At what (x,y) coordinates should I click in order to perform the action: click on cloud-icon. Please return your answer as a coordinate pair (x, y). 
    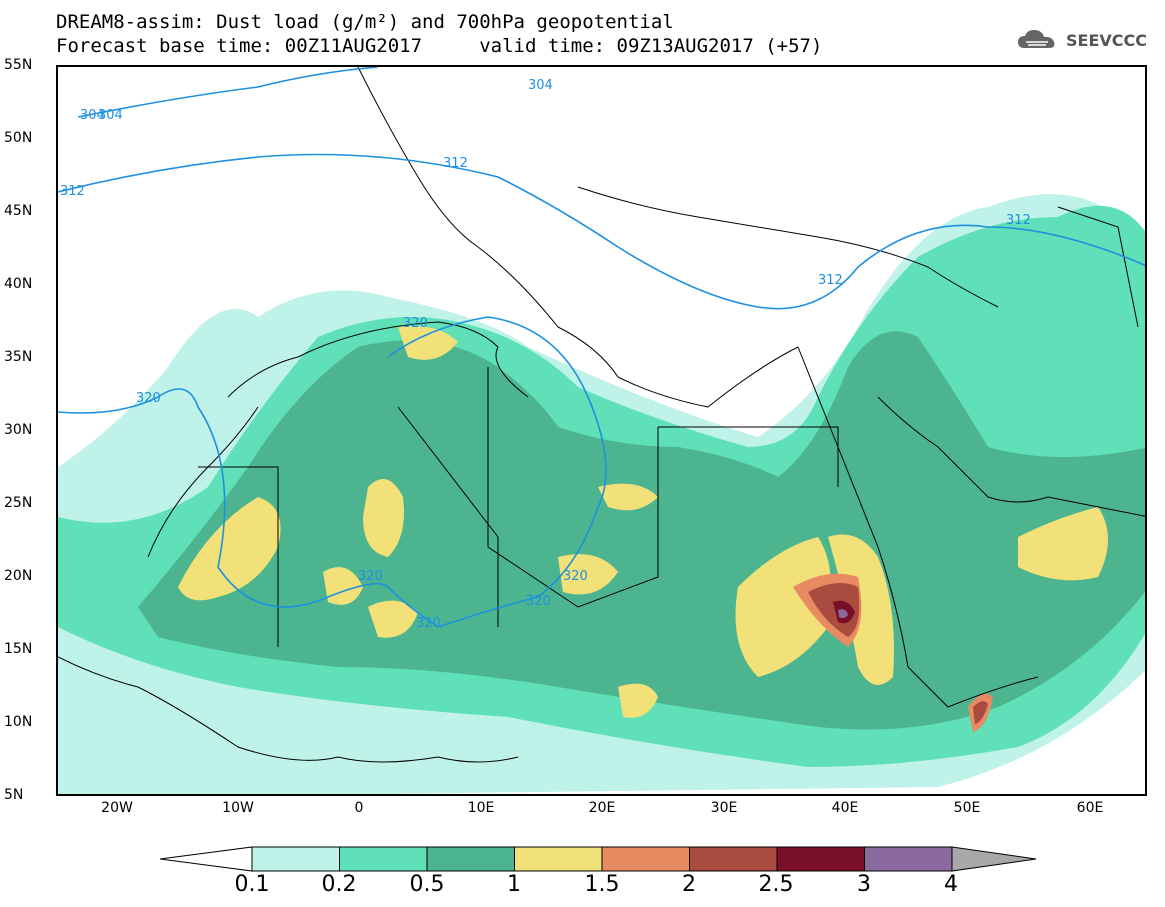
    Looking at the image, I should click on (1036, 39).